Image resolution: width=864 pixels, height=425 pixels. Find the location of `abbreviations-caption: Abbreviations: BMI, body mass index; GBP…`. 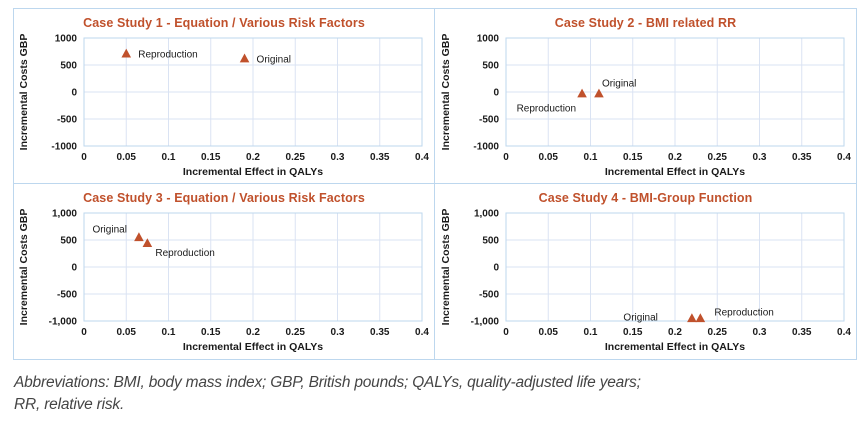

abbreviations-caption: Abbreviations: BMI, body mass index; GBP… is located at coordinates (327, 393).